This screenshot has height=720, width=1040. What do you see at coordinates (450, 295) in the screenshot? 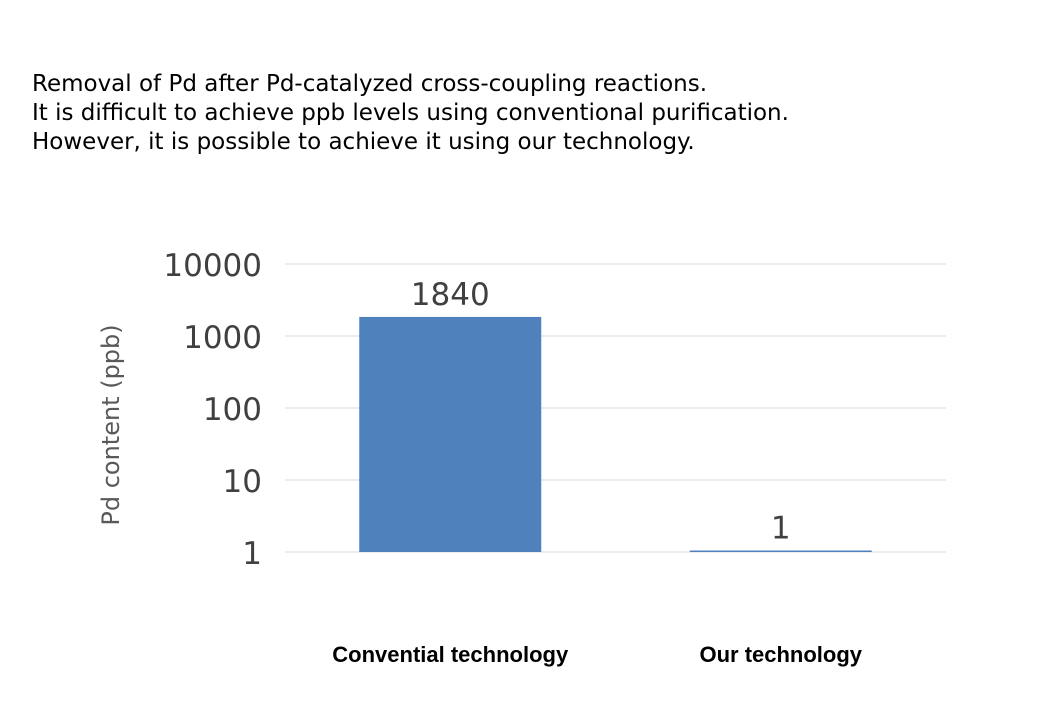
I see `data-label: 1840` at bounding box center [450, 295].